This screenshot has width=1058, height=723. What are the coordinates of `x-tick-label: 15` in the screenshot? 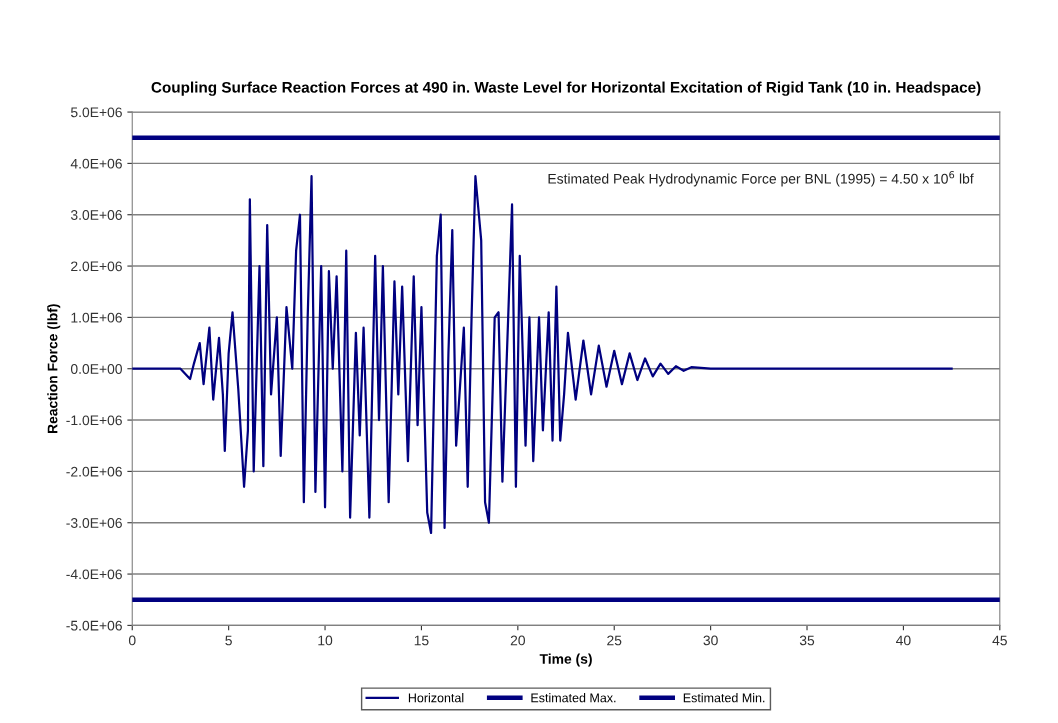 It's located at (421, 640).